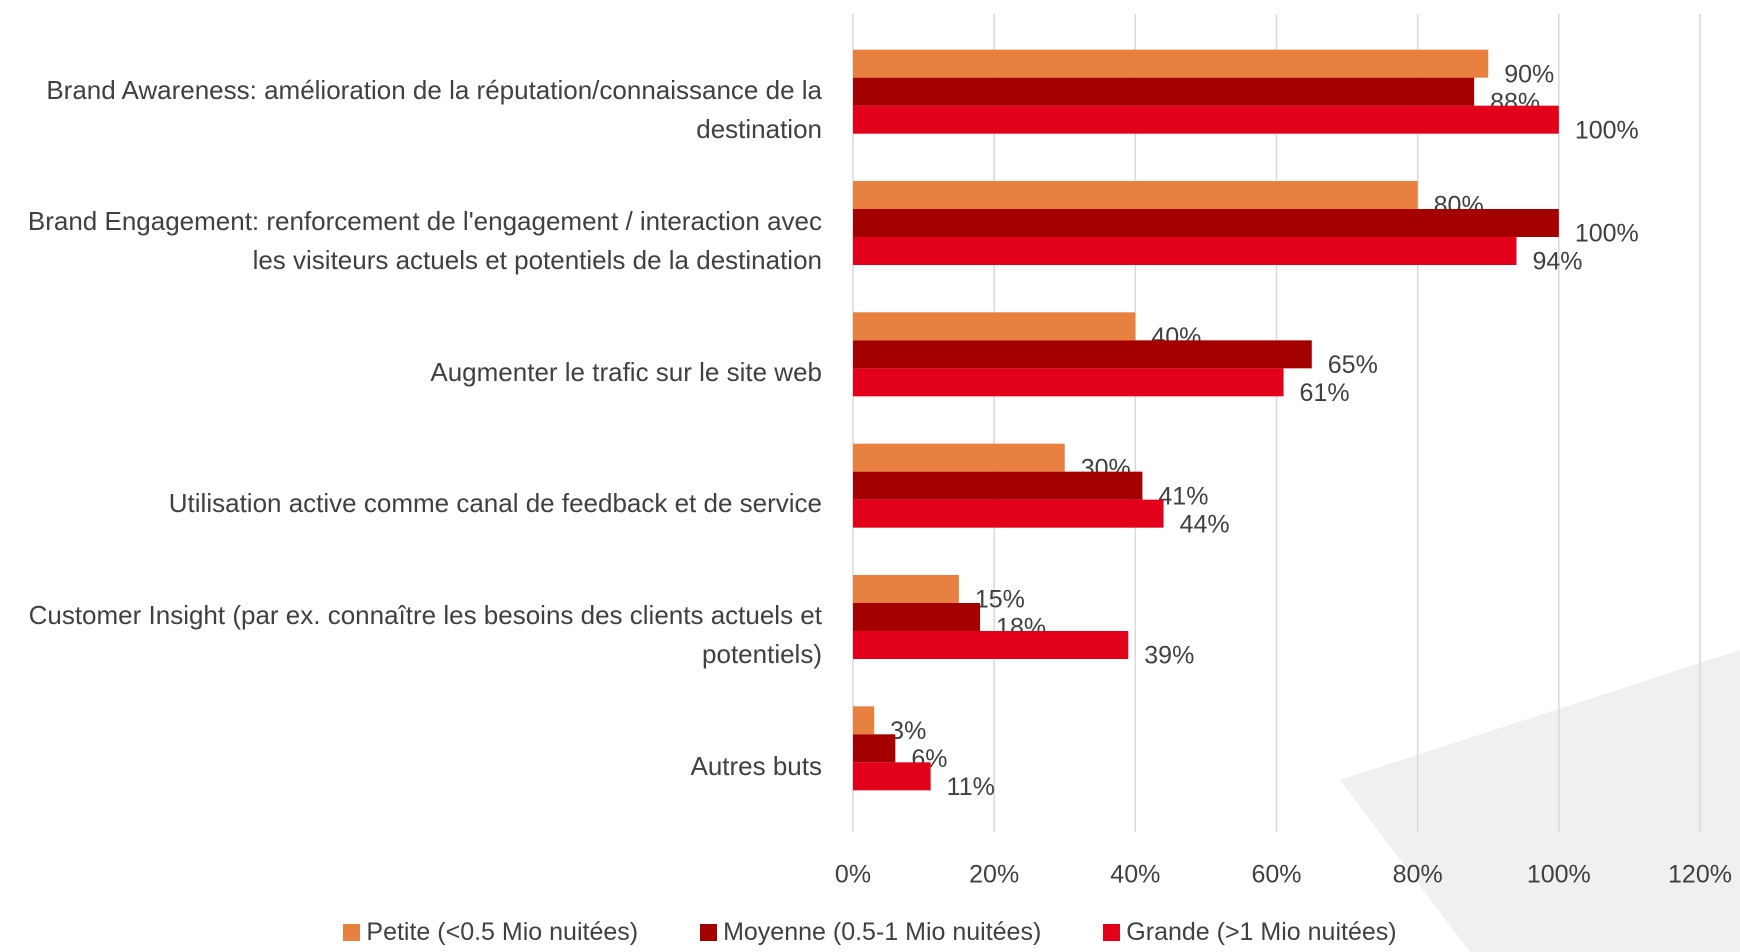 Image resolution: width=1740 pixels, height=952 pixels. What do you see at coordinates (1276, 875) in the screenshot?
I see `x-tick-label: 60%` at bounding box center [1276, 875].